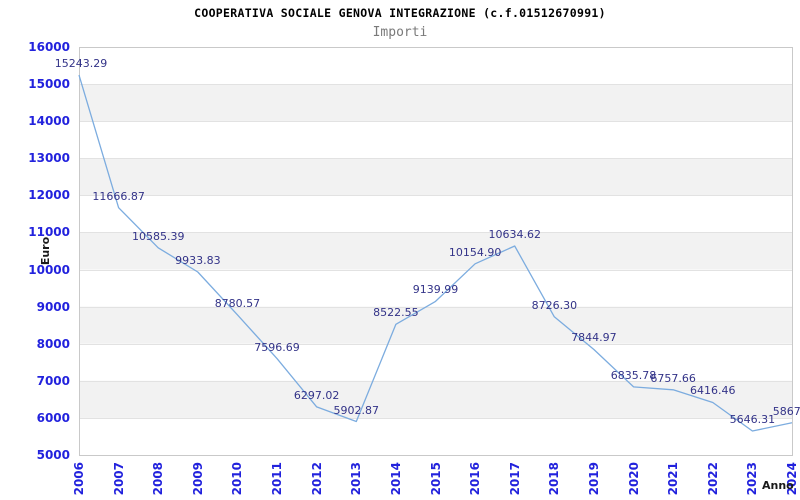 This screenshot has width=800, height=500. What do you see at coordinates (633, 375) in the screenshot?
I see `data-point-label: 6835.78` at bounding box center [633, 375].